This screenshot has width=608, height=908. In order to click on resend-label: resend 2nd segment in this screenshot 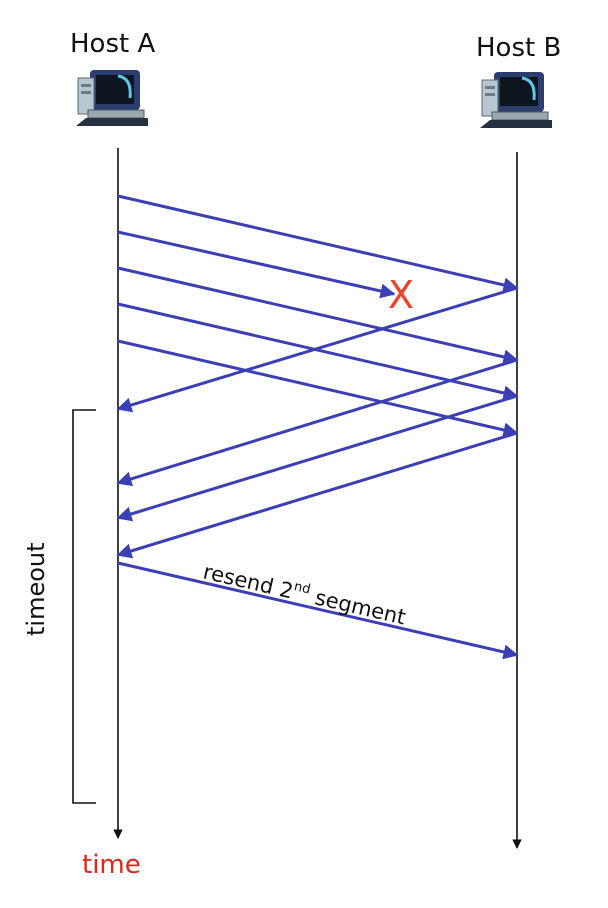, I will do `click(304, 594)`.